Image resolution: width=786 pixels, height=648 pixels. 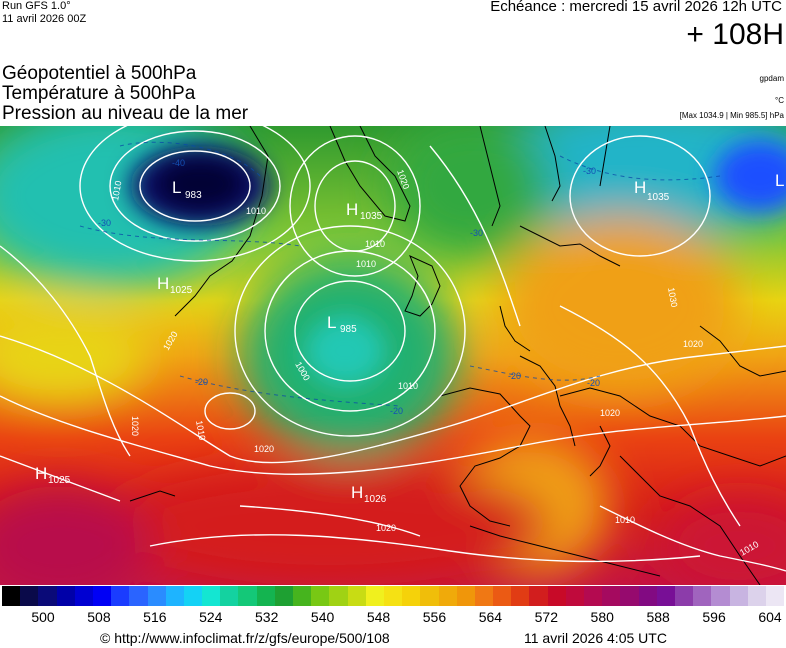 What do you see at coordinates (99, 73) in the screenshot?
I see `parameter-geopotential: Géopotentiel à 500hPa` at bounding box center [99, 73].